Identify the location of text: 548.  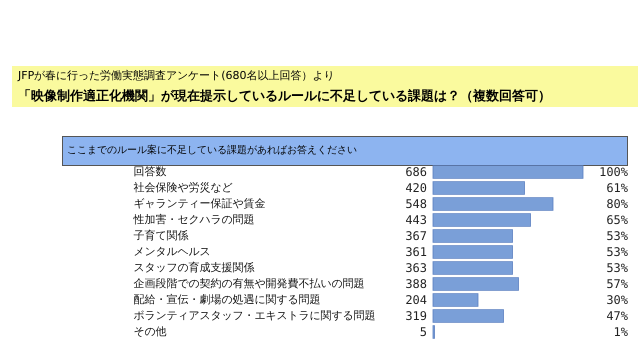
(416, 204).